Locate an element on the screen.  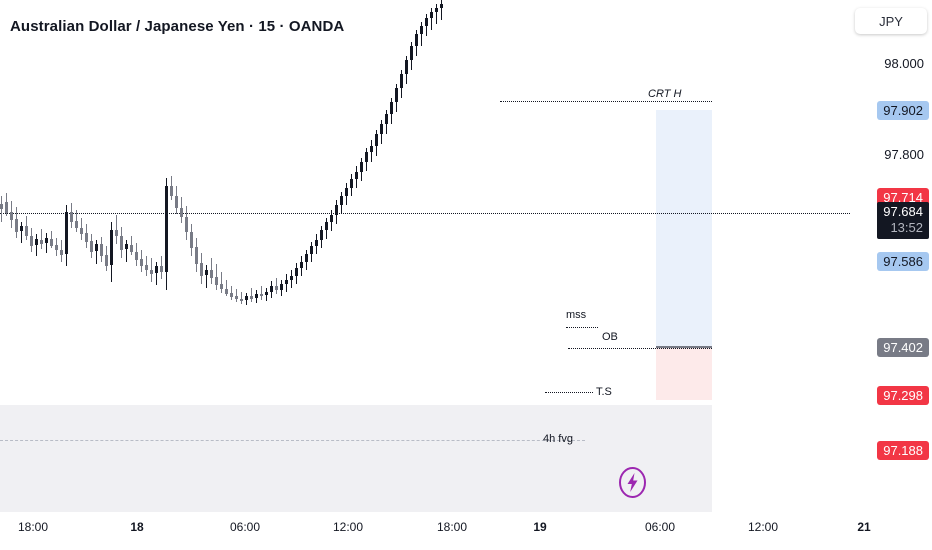
lightning-alert-icon is located at coordinates (632, 482).